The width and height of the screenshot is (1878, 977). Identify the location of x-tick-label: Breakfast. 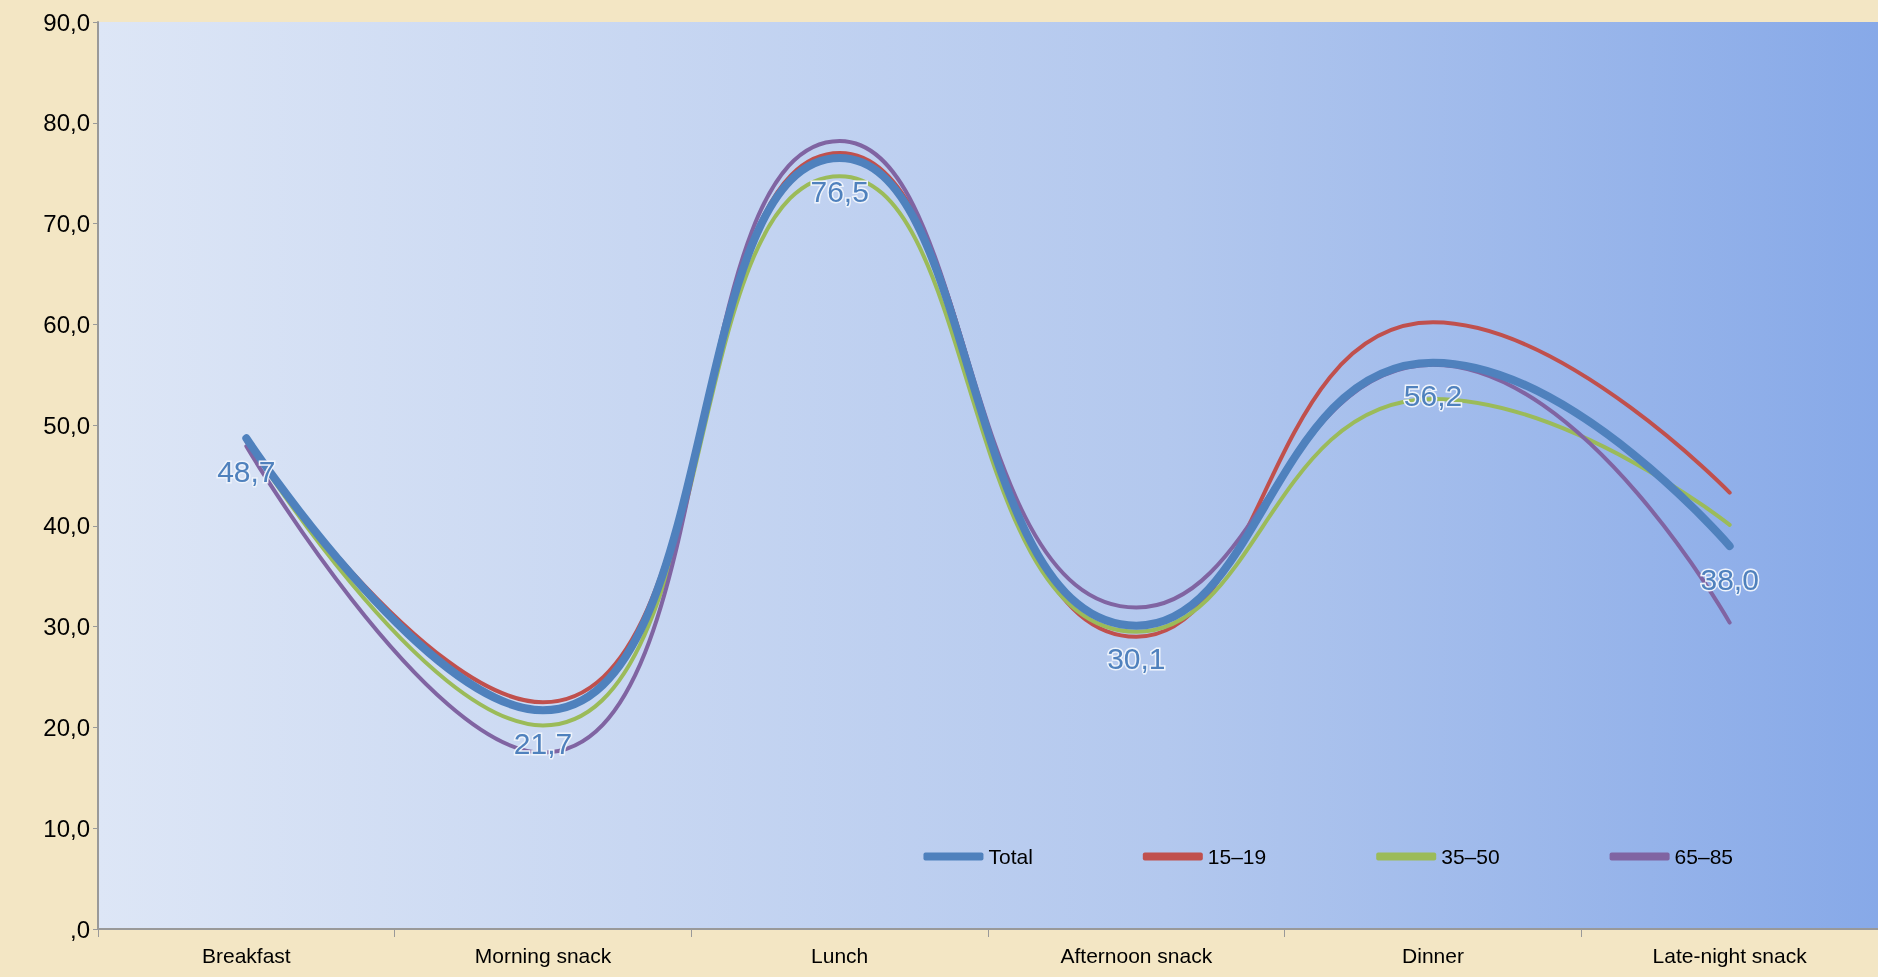
(246, 955).